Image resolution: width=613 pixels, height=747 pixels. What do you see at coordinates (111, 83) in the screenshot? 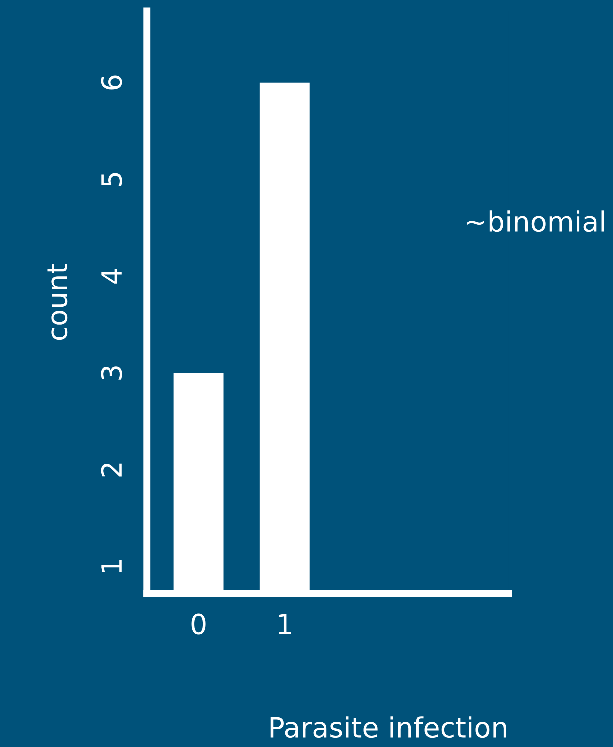
I see `y-tick-label: 6` at bounding box center [111, 83].